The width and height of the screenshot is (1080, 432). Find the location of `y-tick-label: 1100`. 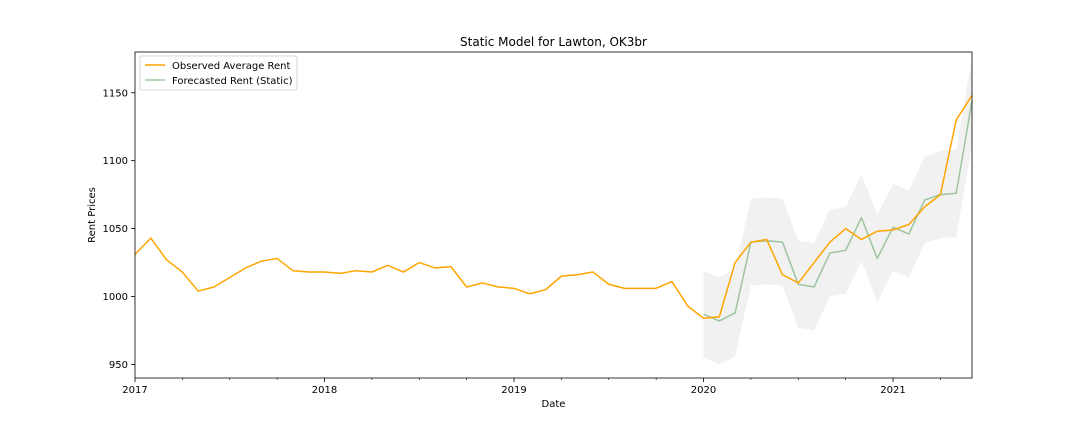

y-tick-label: 1100 is located at coordinates (115, 161).